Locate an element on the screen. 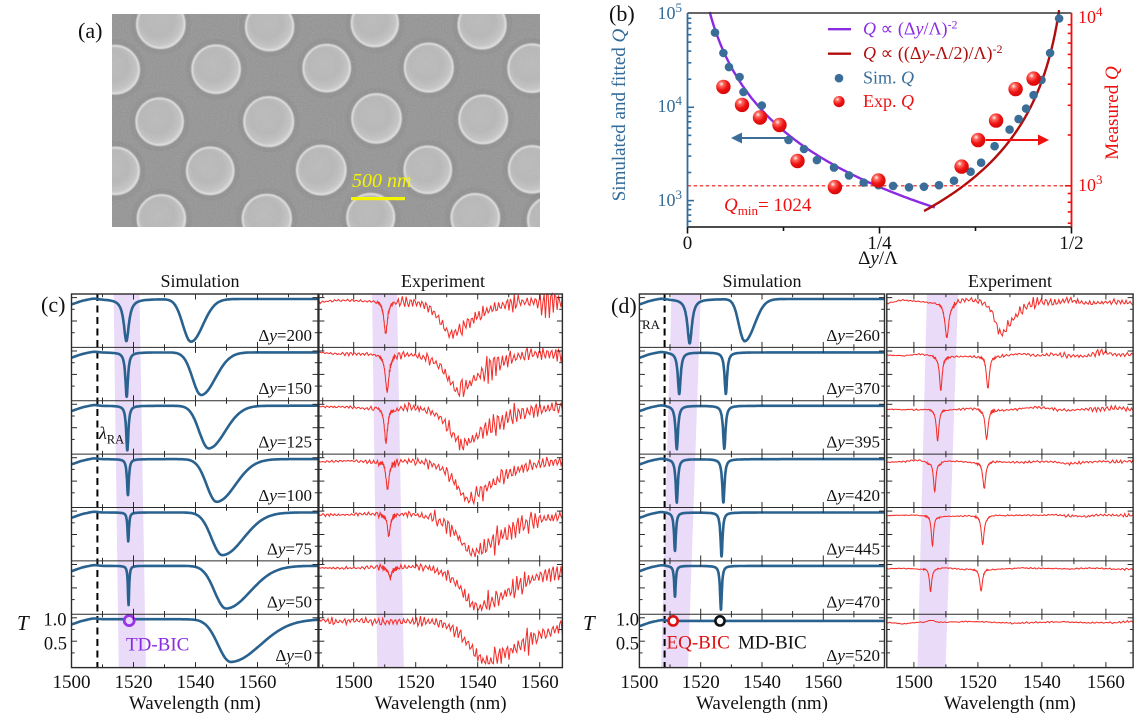 The height and width of the screenshot is (720, 1142). svg-text: (d) is located at coordinates (624, 305).